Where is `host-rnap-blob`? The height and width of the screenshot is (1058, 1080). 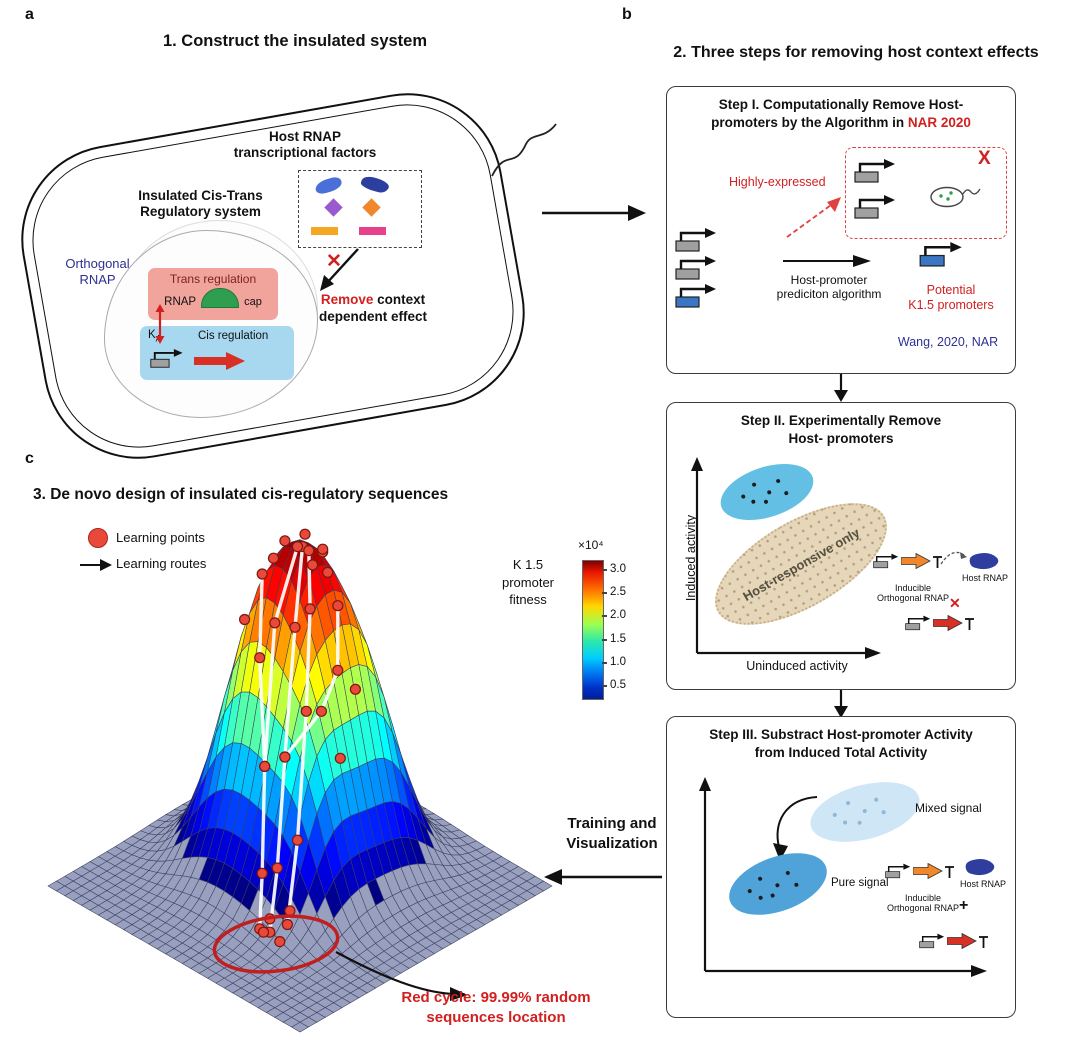 host-rnap-blob is located at coordinates (984, 561).